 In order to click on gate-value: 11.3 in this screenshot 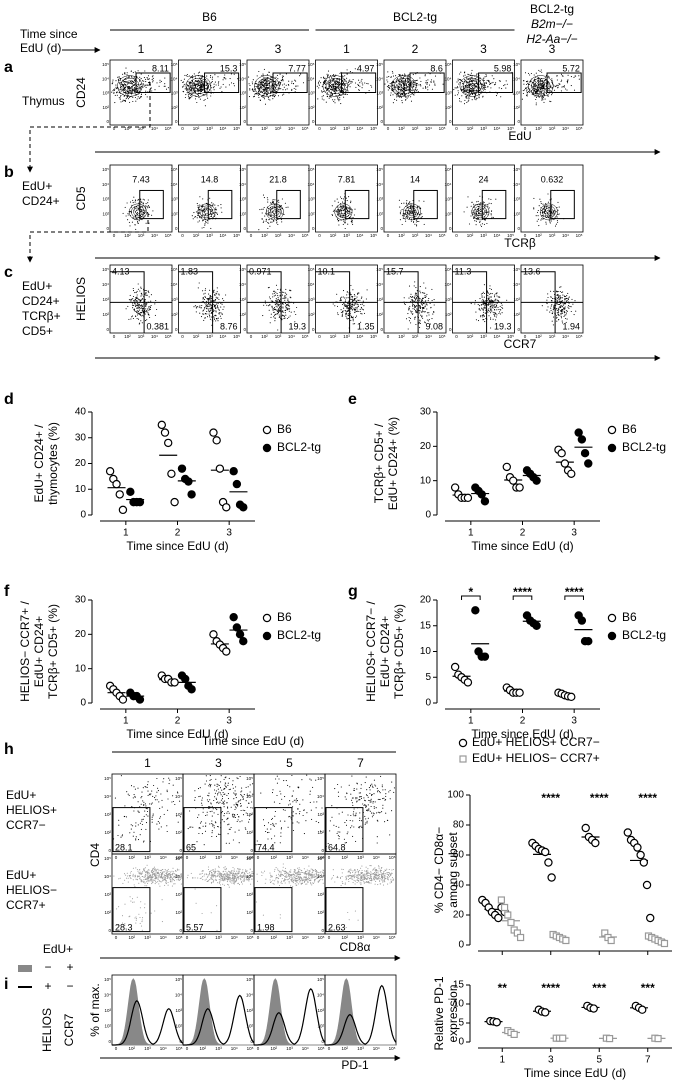, I will do `click(463, 271)`.